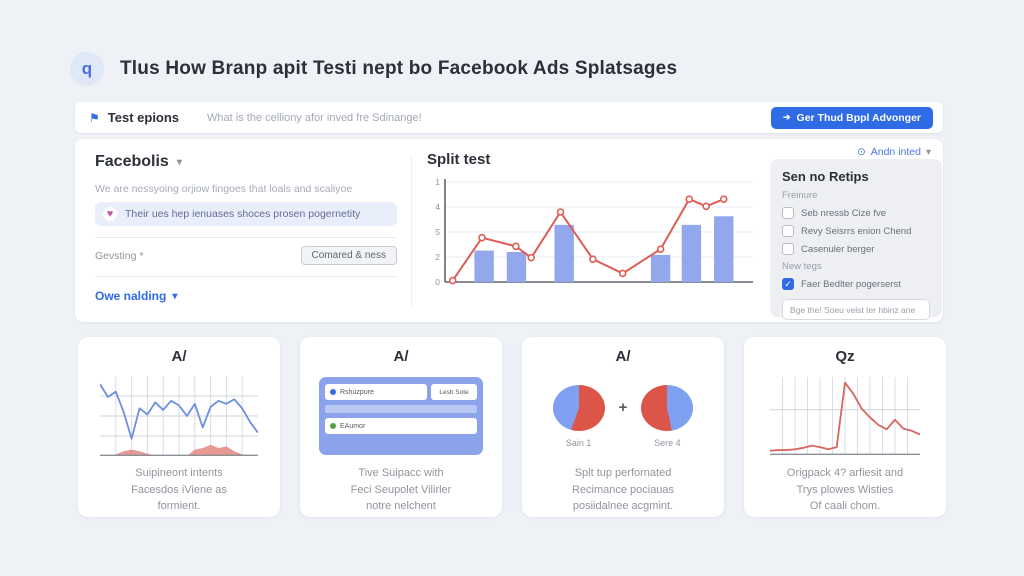 Image resolution: width=1024 pixels, height=576 pixels. Describe the element at coordinates (623, 473) in the screenshot. I see `caption-line: Splt tup perfornated` at that location.